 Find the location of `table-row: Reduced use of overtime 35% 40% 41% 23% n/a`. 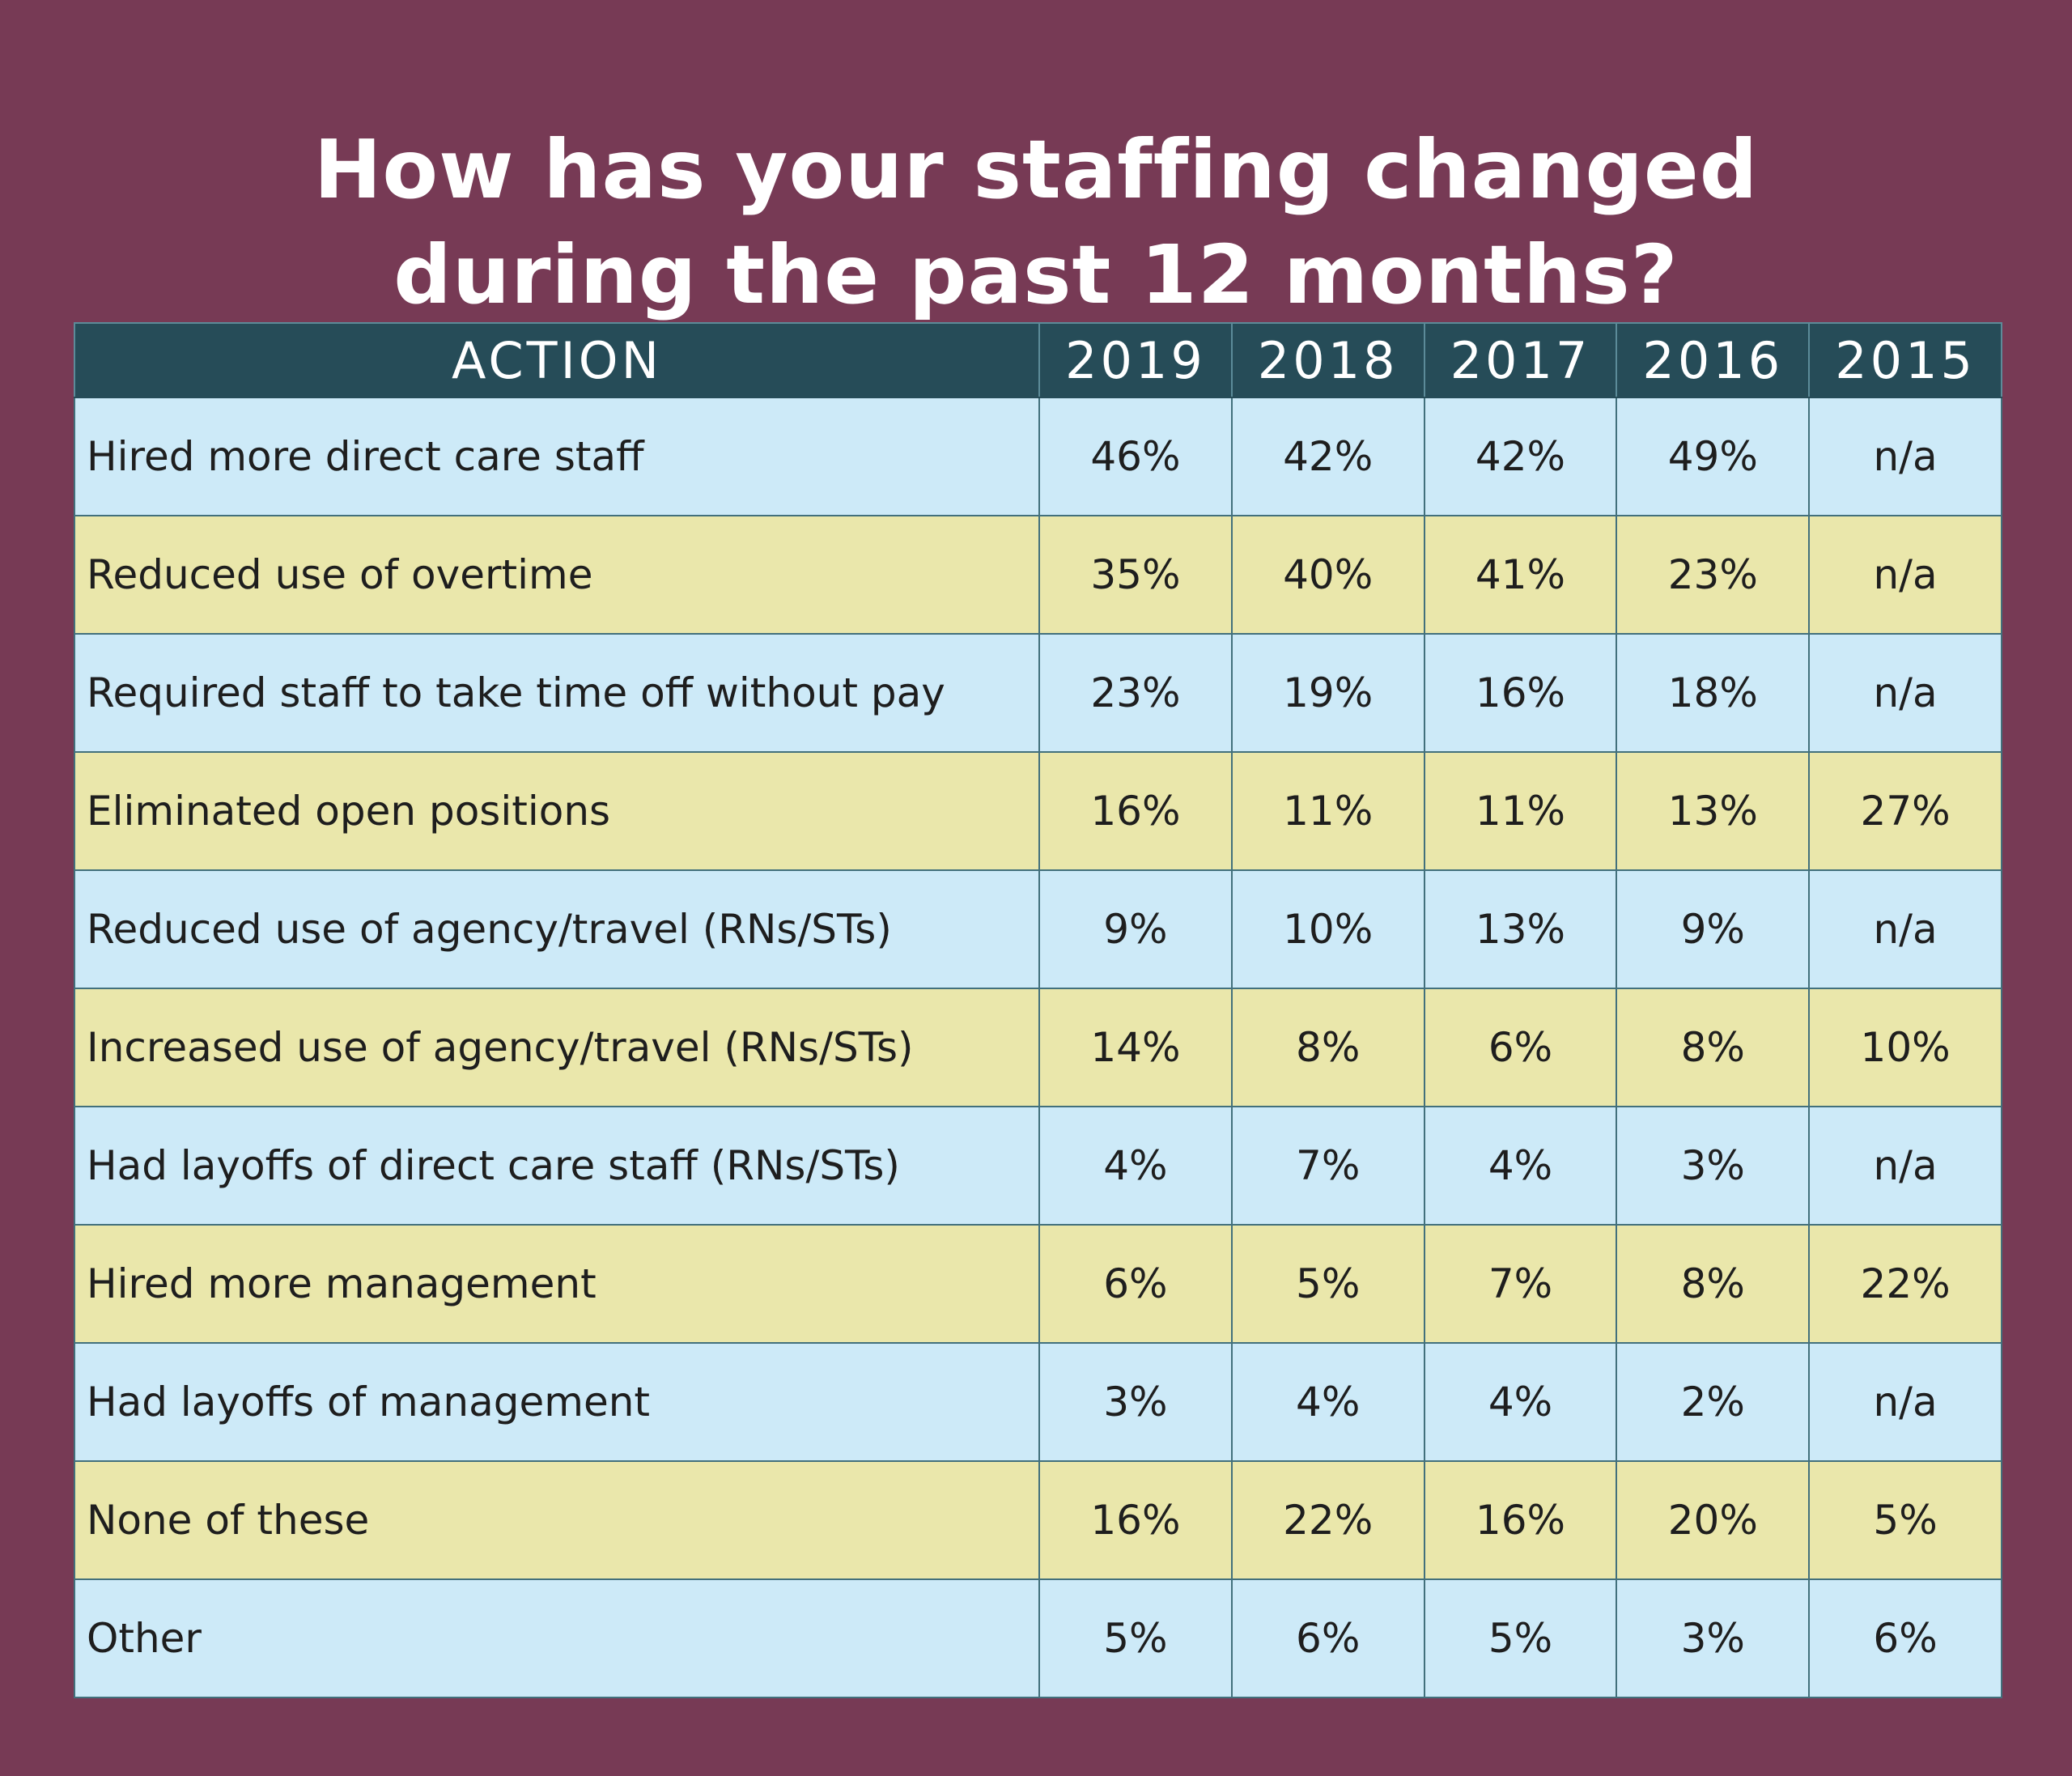

table-row: Reduced use of overtime 35% 40% 41% 23% n/a is located at coordinates (1038, 575).